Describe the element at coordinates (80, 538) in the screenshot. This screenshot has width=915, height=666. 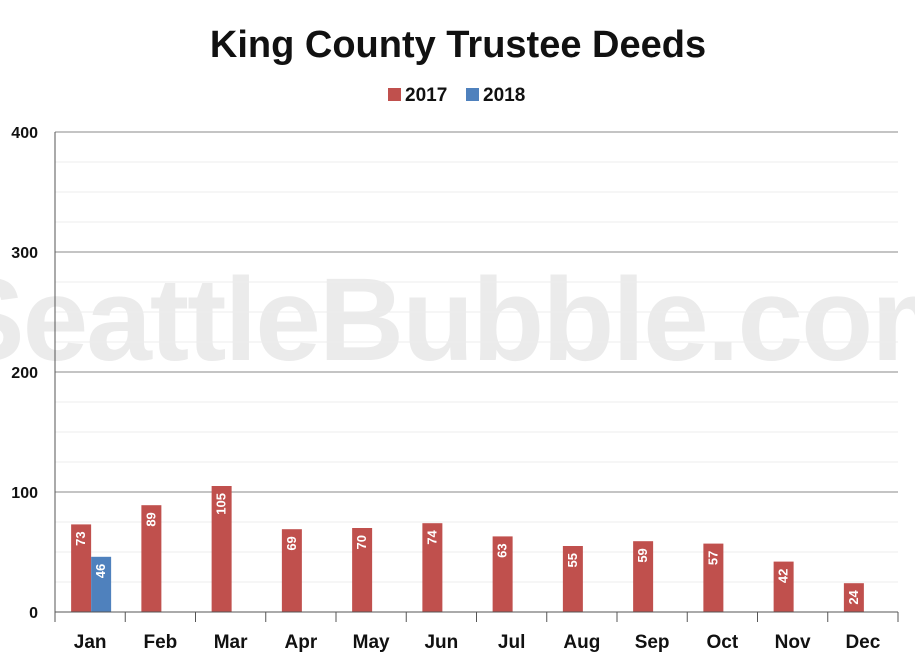
I see `data-label: 73` at that location.